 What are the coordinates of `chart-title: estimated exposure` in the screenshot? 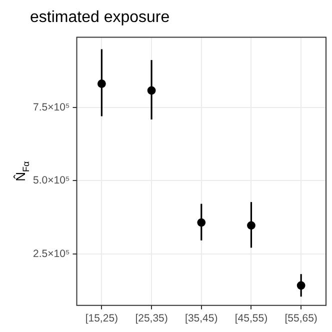 It's located at (100, 17).